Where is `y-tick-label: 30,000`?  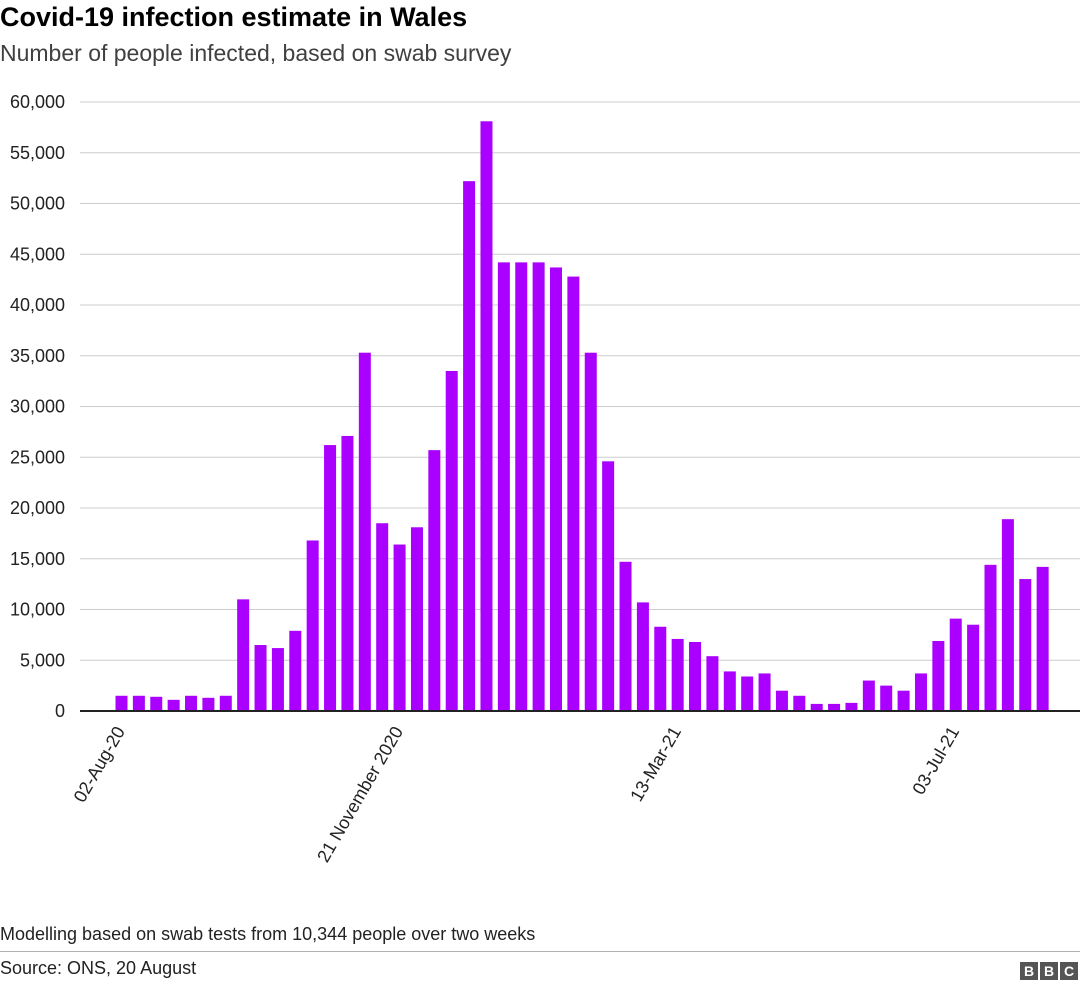 y-tick-label: 30,000 is located at coordinates (37, 407).